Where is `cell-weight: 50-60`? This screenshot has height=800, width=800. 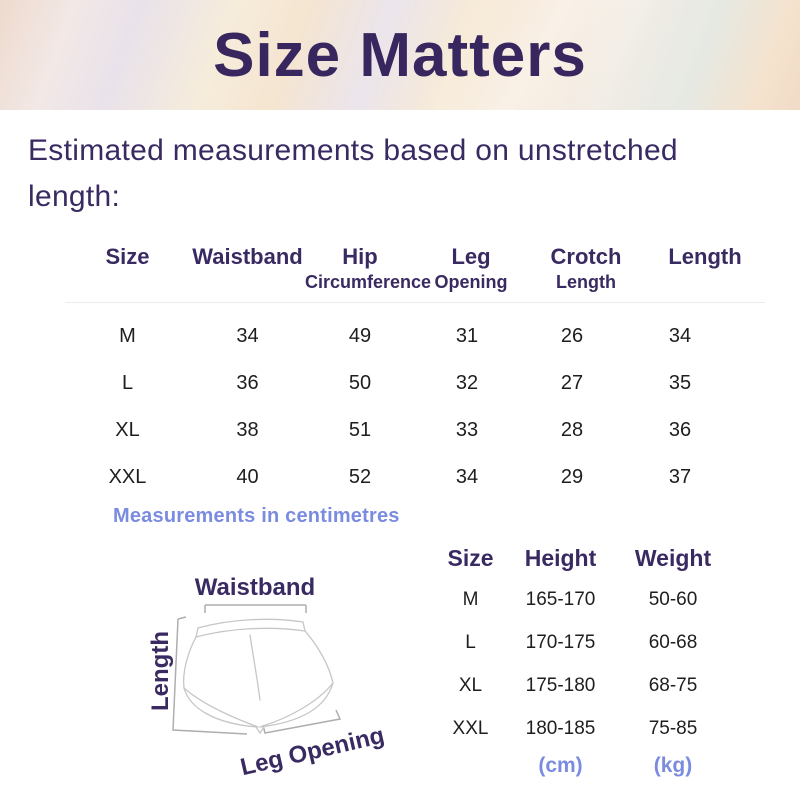 cell-weight: 50-60 is located at coordinates (673, 599).